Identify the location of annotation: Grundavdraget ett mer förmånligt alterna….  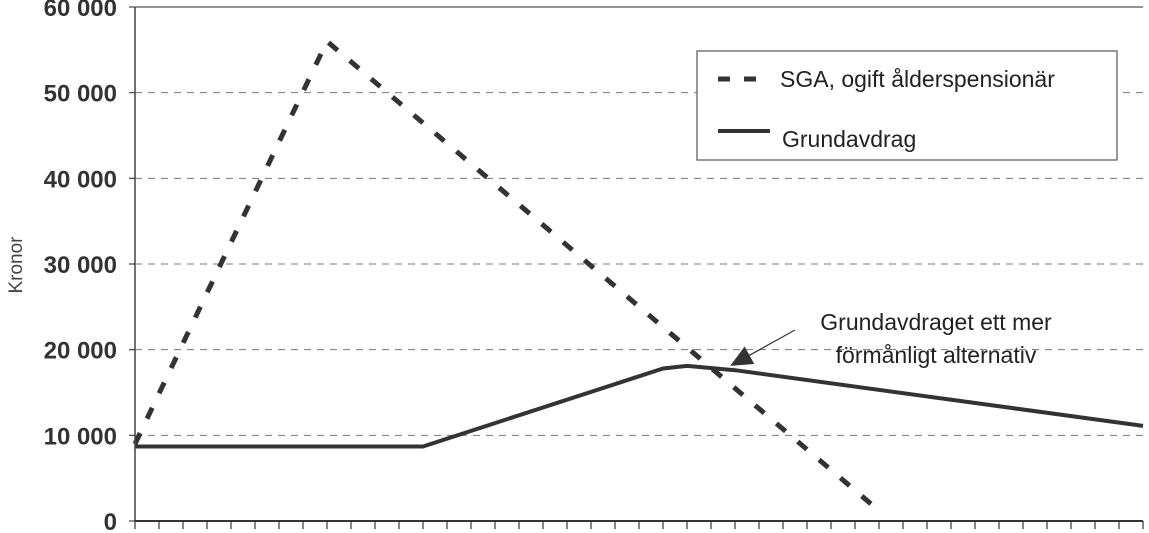
(891, 338).